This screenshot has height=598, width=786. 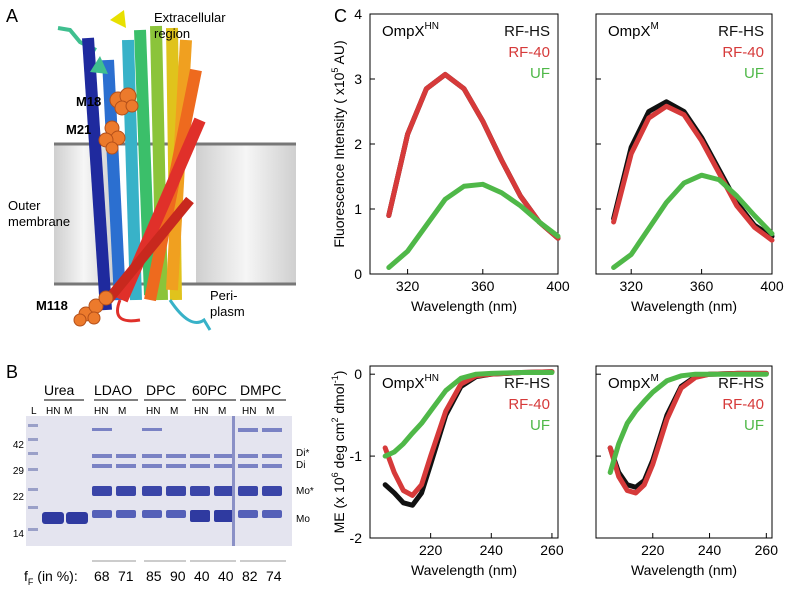 I want to click on panel-c-letter: C, so click(x=340, y=16).